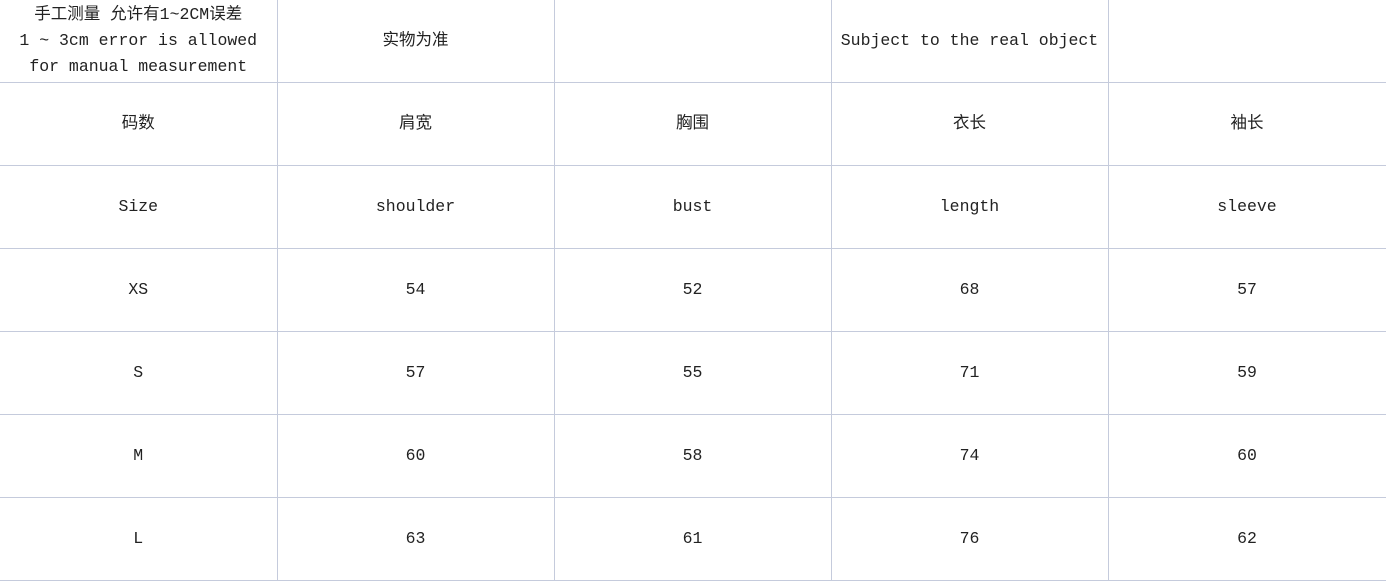 The width and height of the screenshot is (1386, 582). I want to click on value-cell: 71, so click(969, 373).